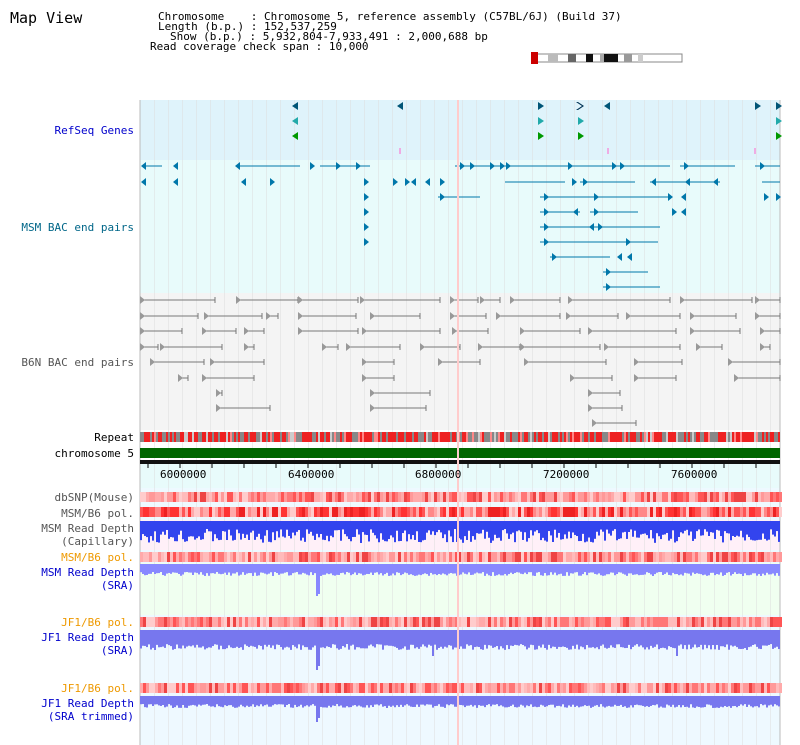 Image resolution: width=800 pixels, height=745 pixels. I want to click on chromosome-ideogram, so click(608, 58).